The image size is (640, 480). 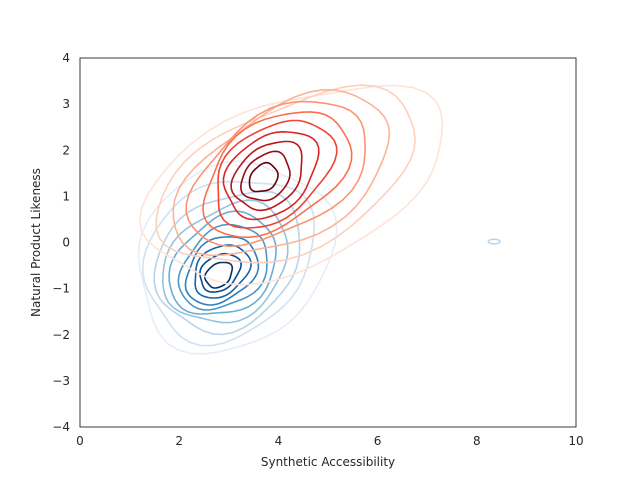 I want to click on y-tick-labels: 4 3 2 1 0 −1 −2 −3 −4, so click(x=61, y=242).